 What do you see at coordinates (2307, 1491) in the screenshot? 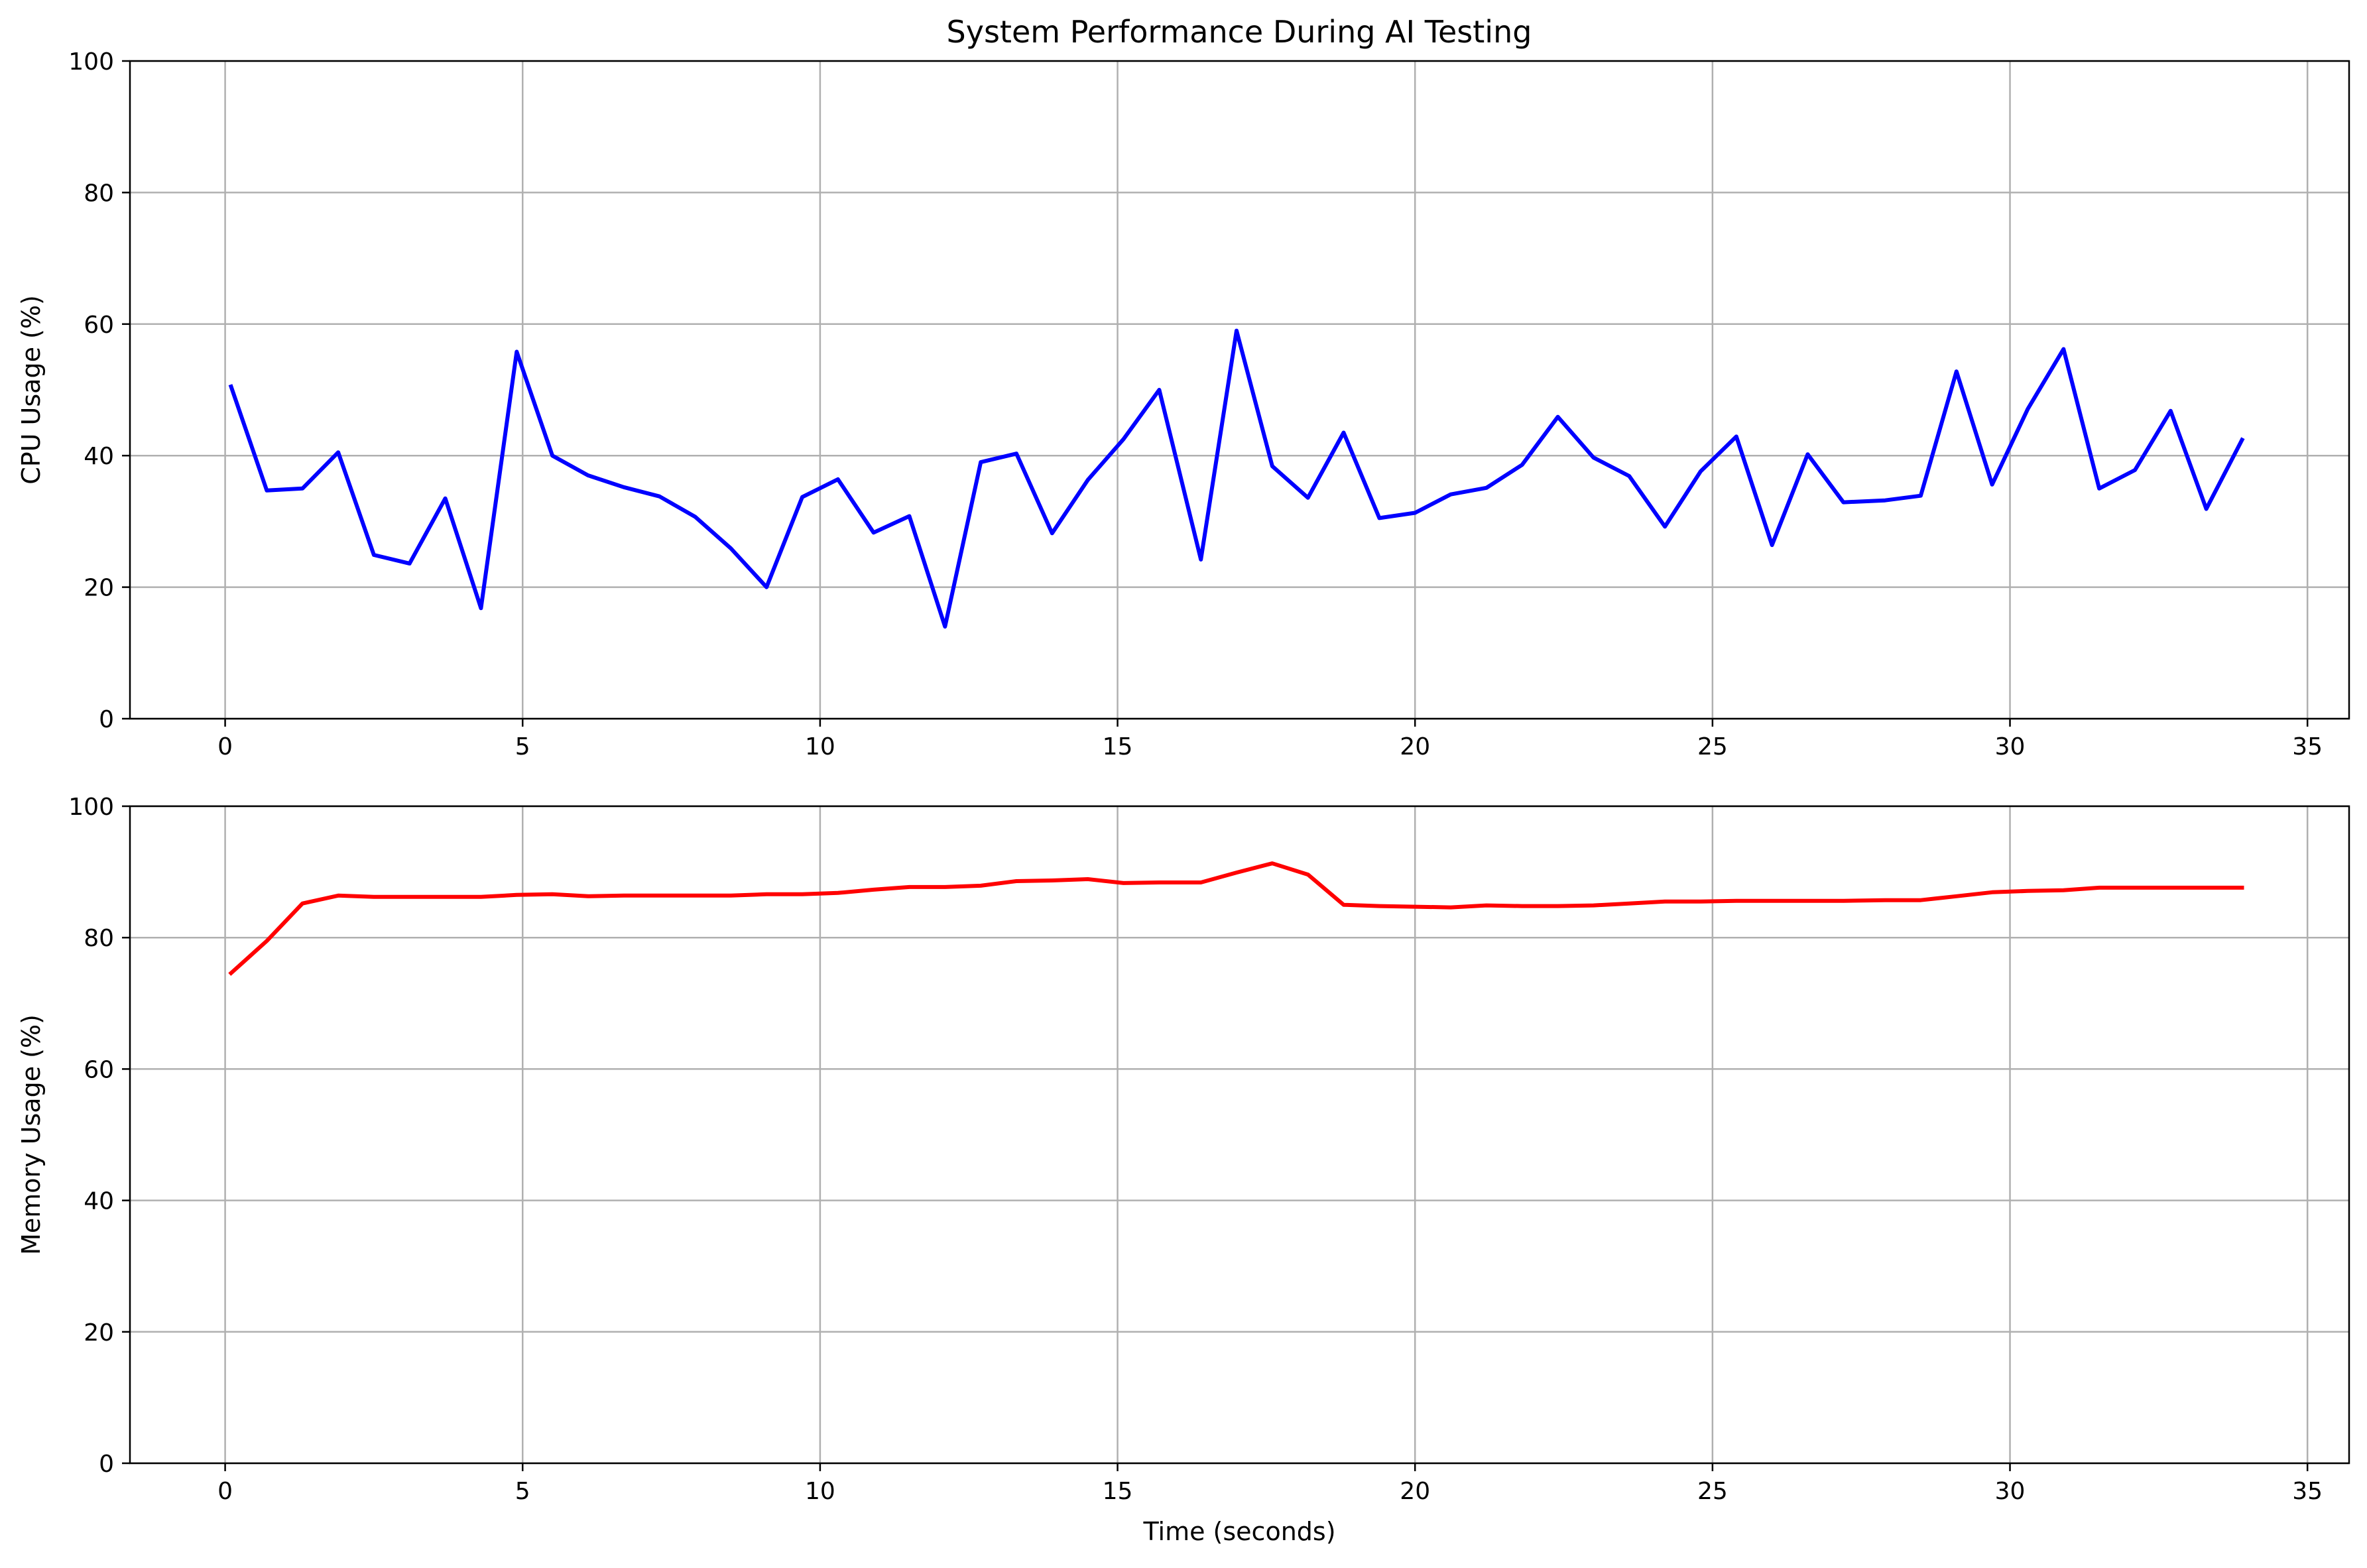
I see `memory-x-tick-label: 35` at bounding box center [2307, 1491].